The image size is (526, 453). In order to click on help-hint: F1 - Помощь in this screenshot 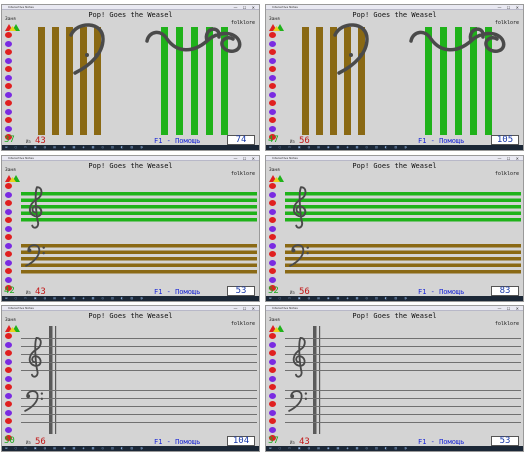, I will do `click(441, 442)`.